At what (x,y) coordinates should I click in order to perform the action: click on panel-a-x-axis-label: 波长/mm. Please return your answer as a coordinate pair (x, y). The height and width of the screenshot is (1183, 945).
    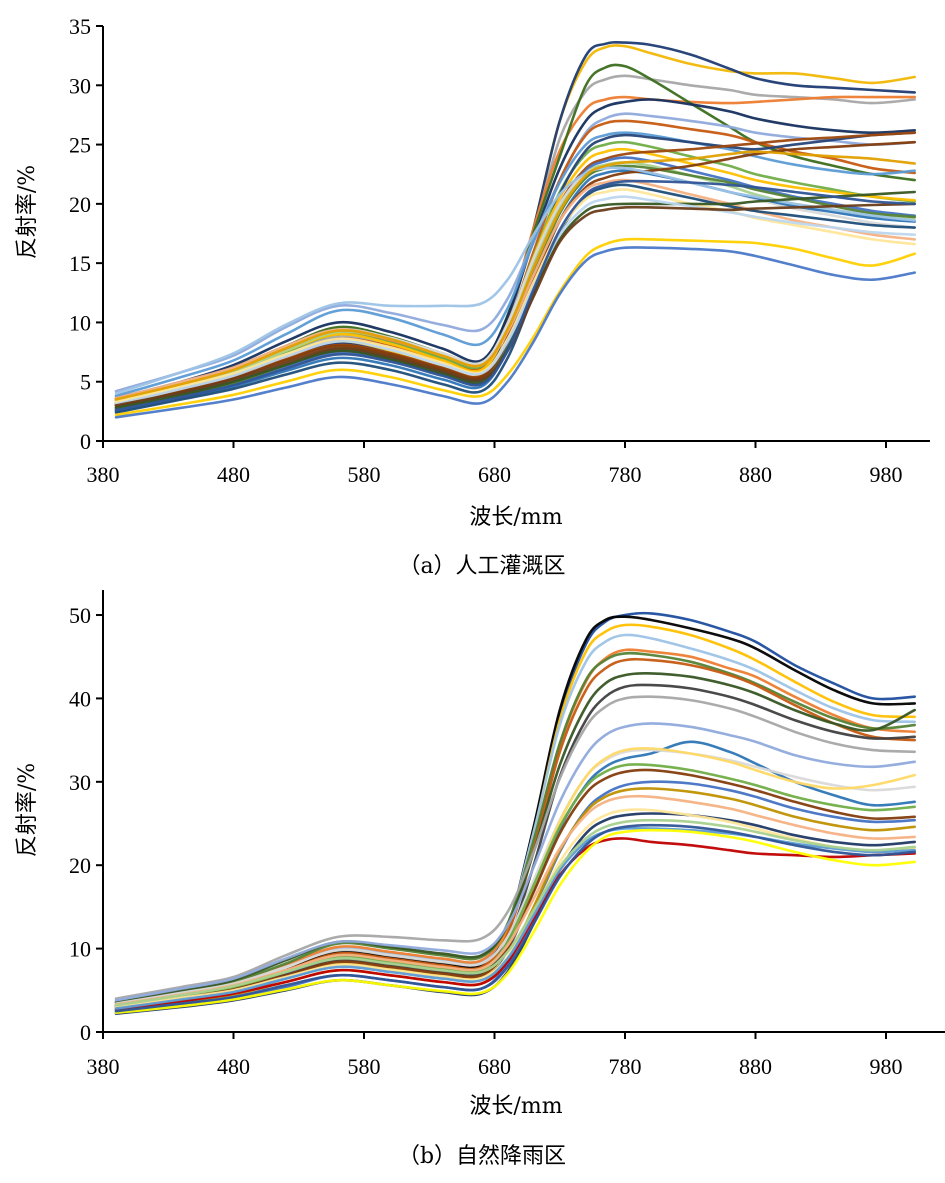
    Looking at the image, I should click on (515, 517).